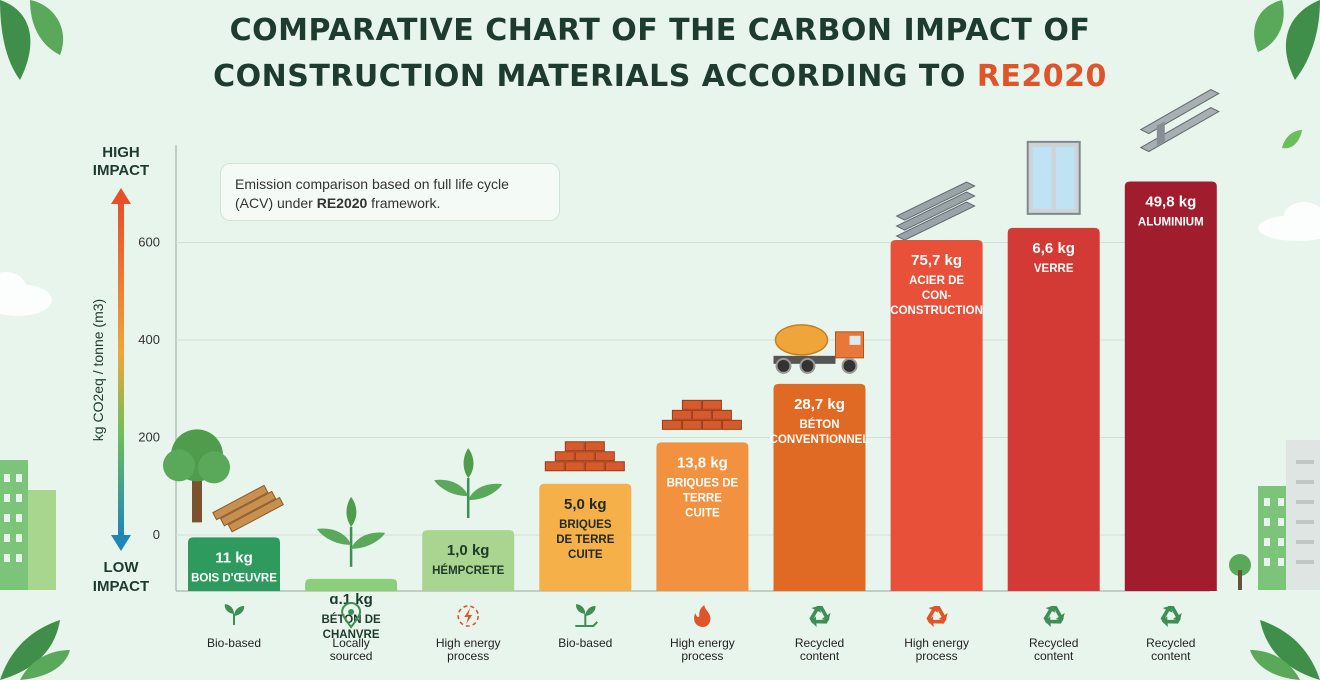  What do you see at coordinates (1289, 221) in the screenshot?
I see `cloud-right-icon` at bounding box center [1289, 221].